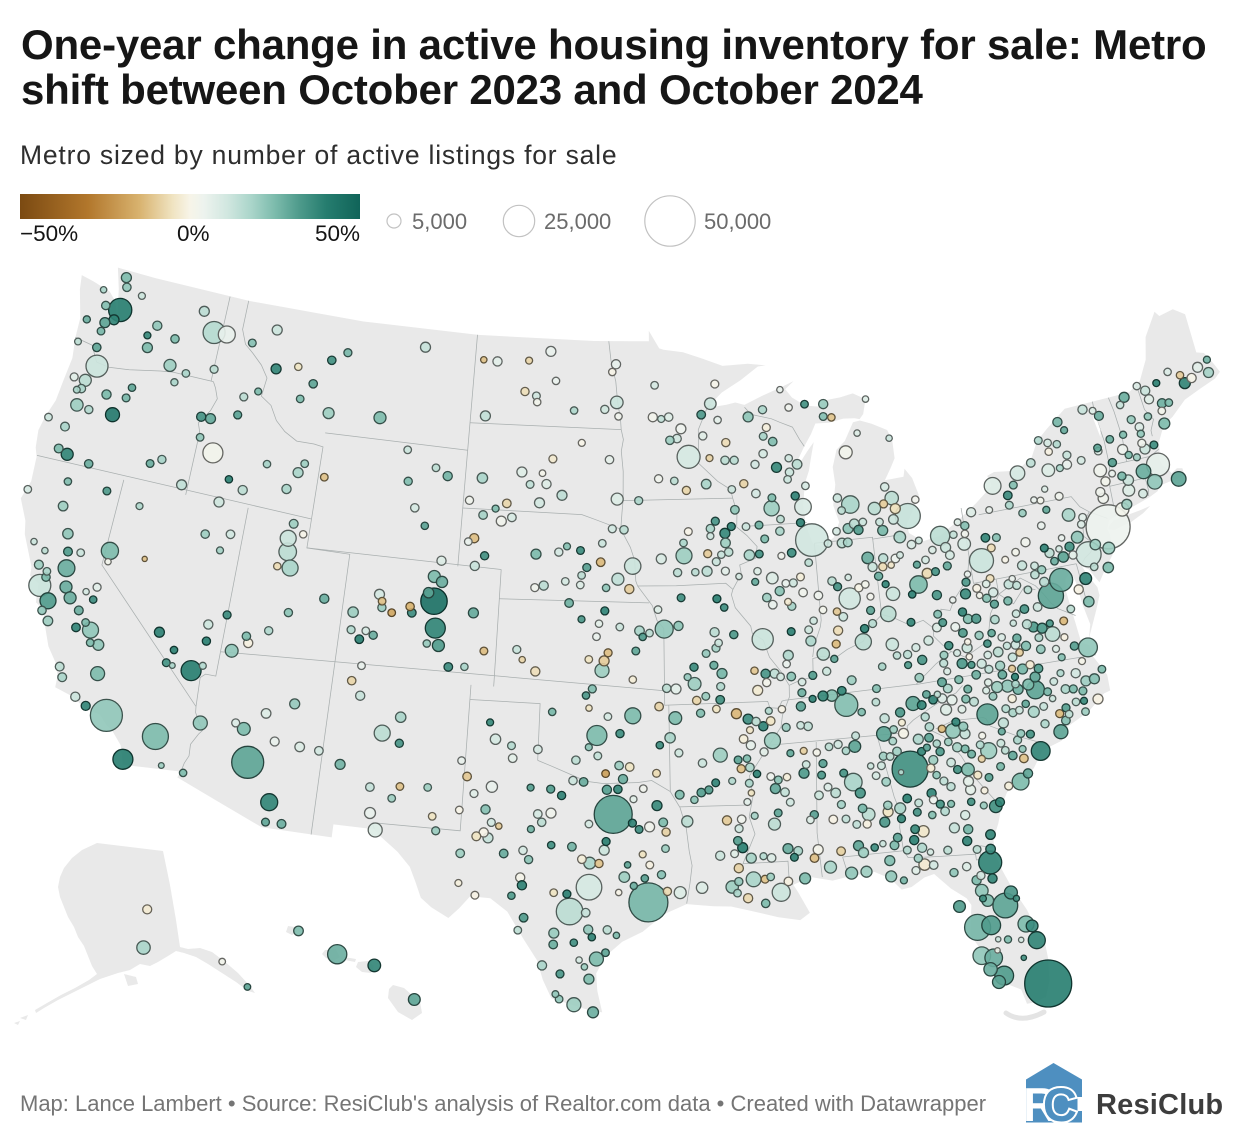 This screenshot has height=1144, width=1240. I want to click on svg-text: 50,000, so click(737, 221).